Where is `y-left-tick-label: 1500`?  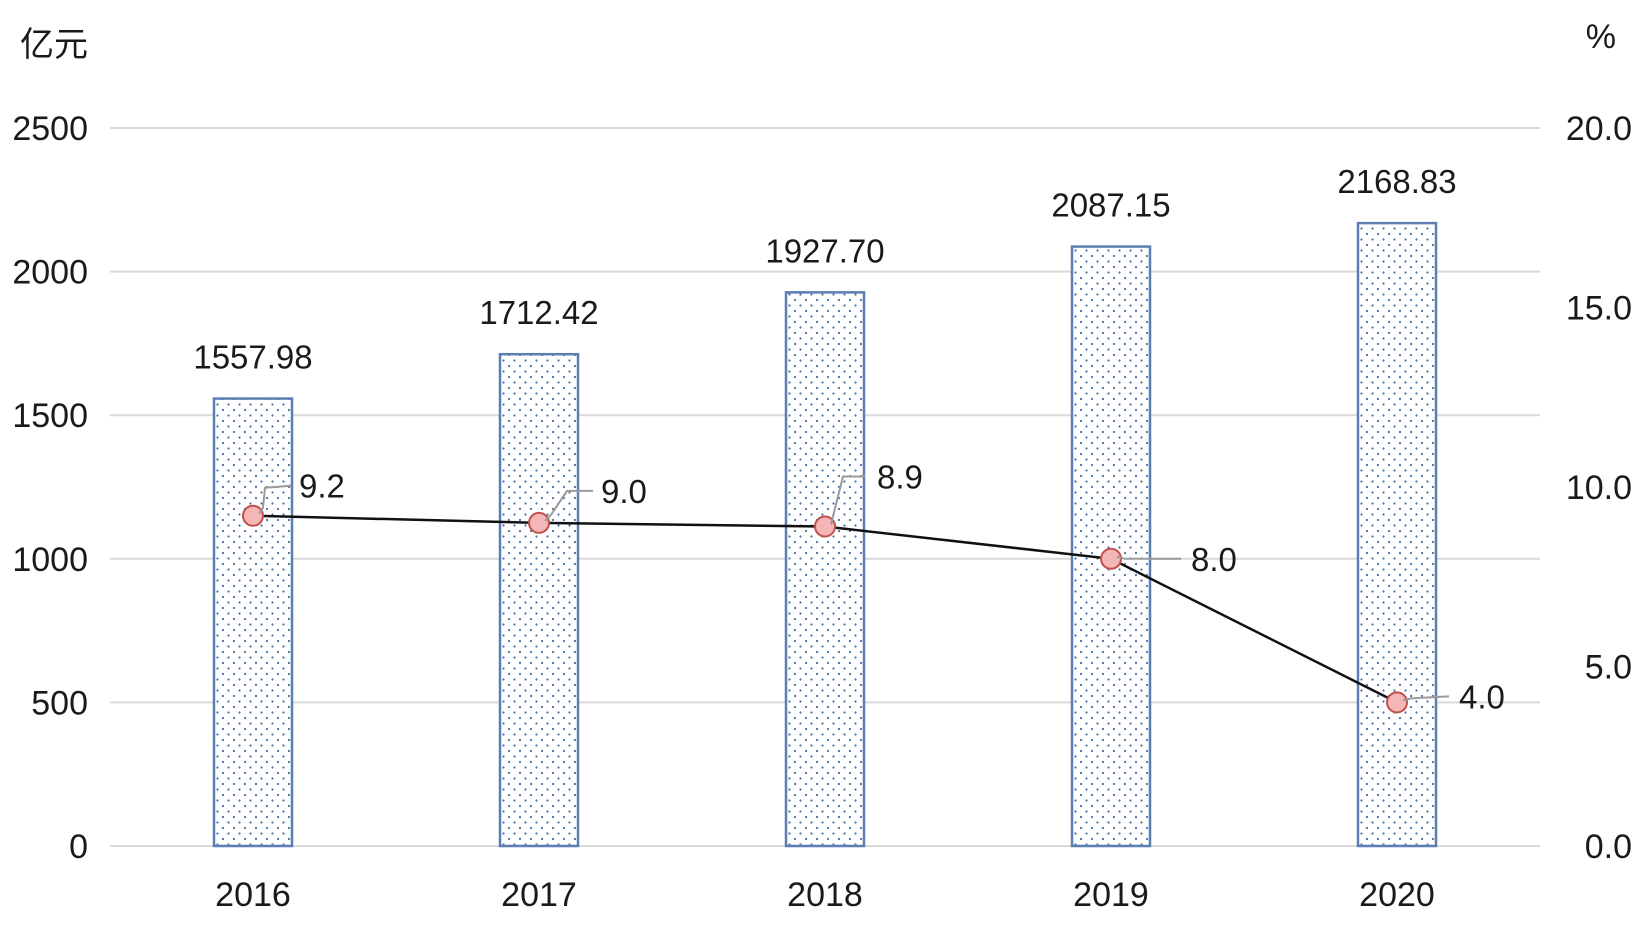 y-left-tick-label: 1500 is located at coordinates (50, 416).